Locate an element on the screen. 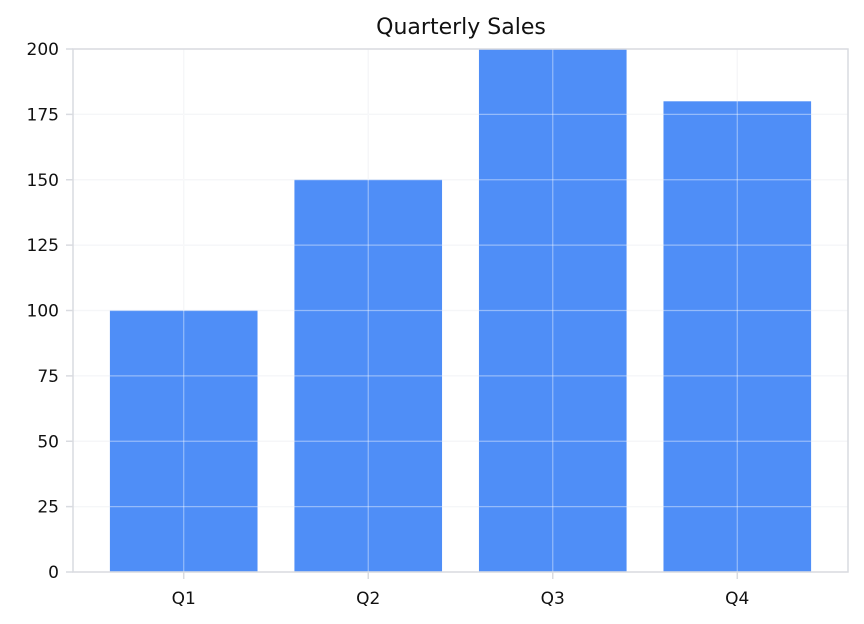 The image size is (864, 624). x-tick-label: Q2 is located at coordinates (368, 599).